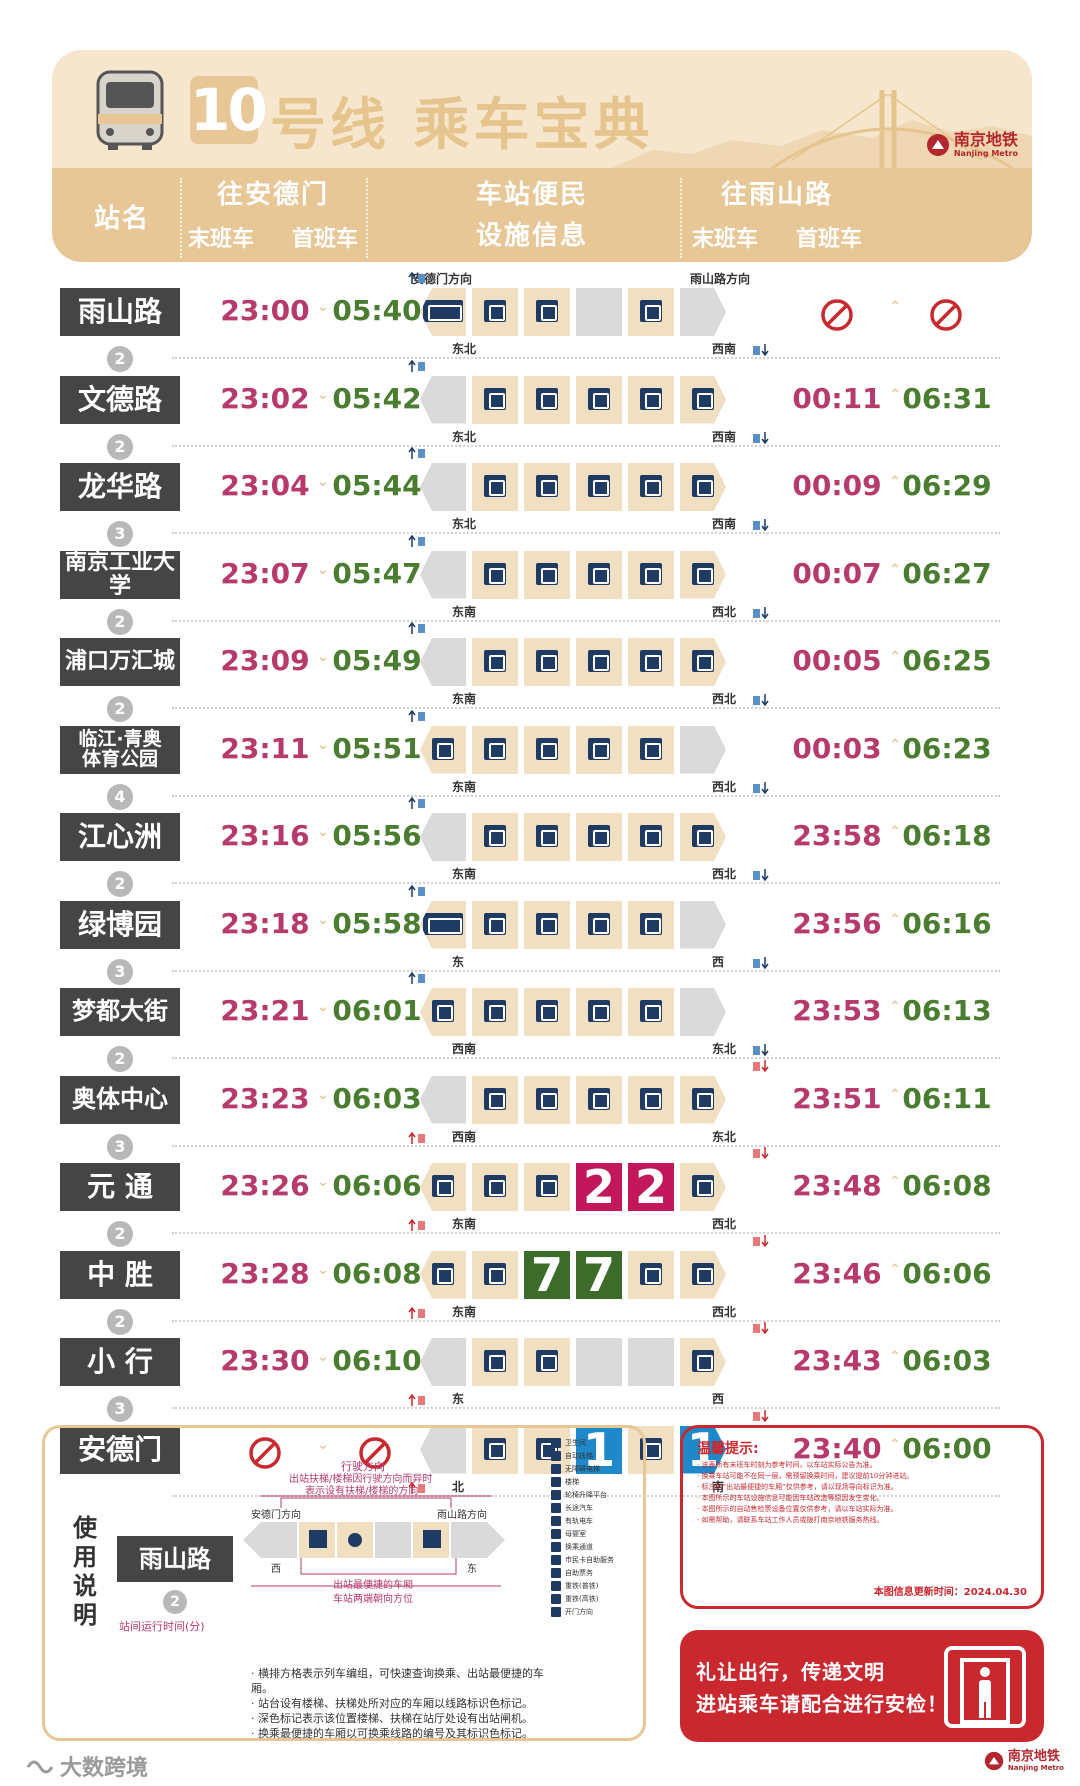 The image size is (1080, 1786). Describe the element at coordinates (985, 1687) in the screenshot. I see `security-check-icon` at that location.